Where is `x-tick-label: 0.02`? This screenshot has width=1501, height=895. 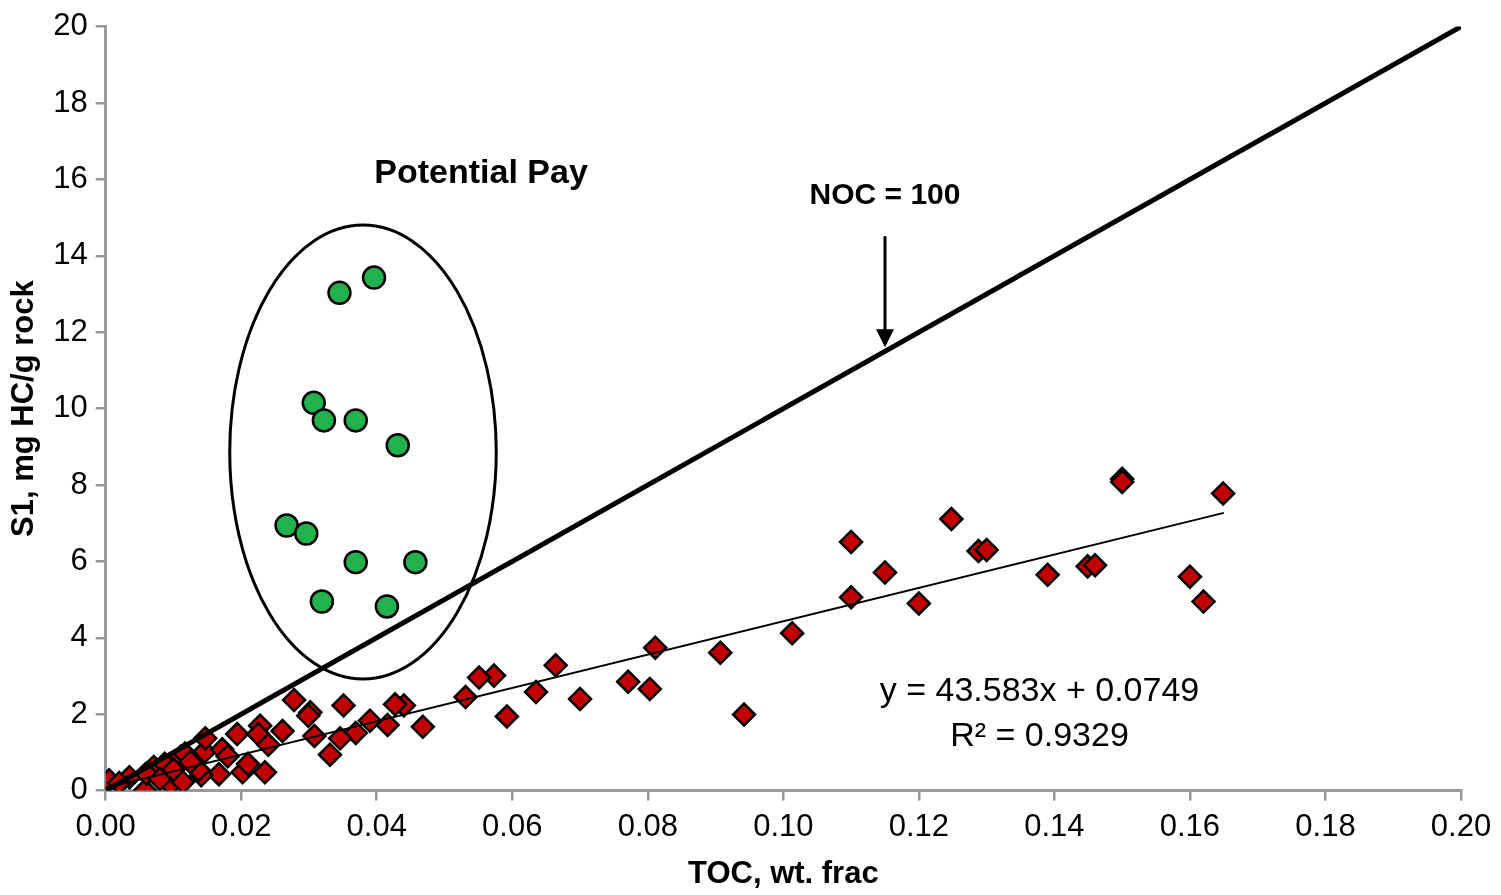 x-tick-label: 0.02 is located at coordinates (241, 825).